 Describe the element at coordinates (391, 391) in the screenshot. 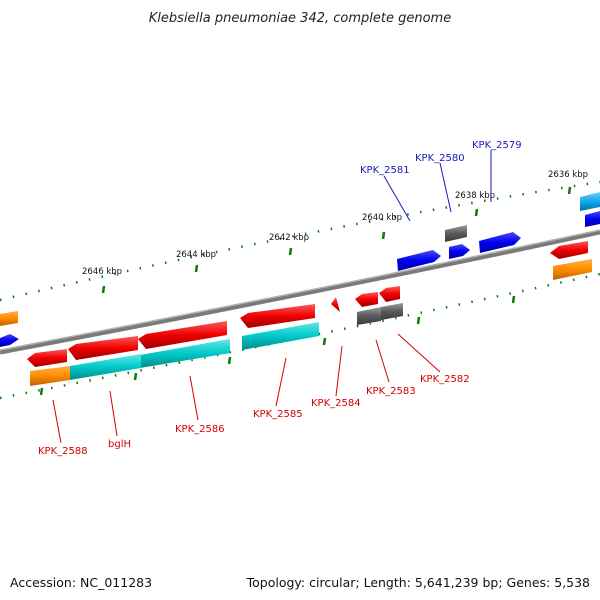

I see `gene-label-kpk-2583: KPK_2583` at that location.